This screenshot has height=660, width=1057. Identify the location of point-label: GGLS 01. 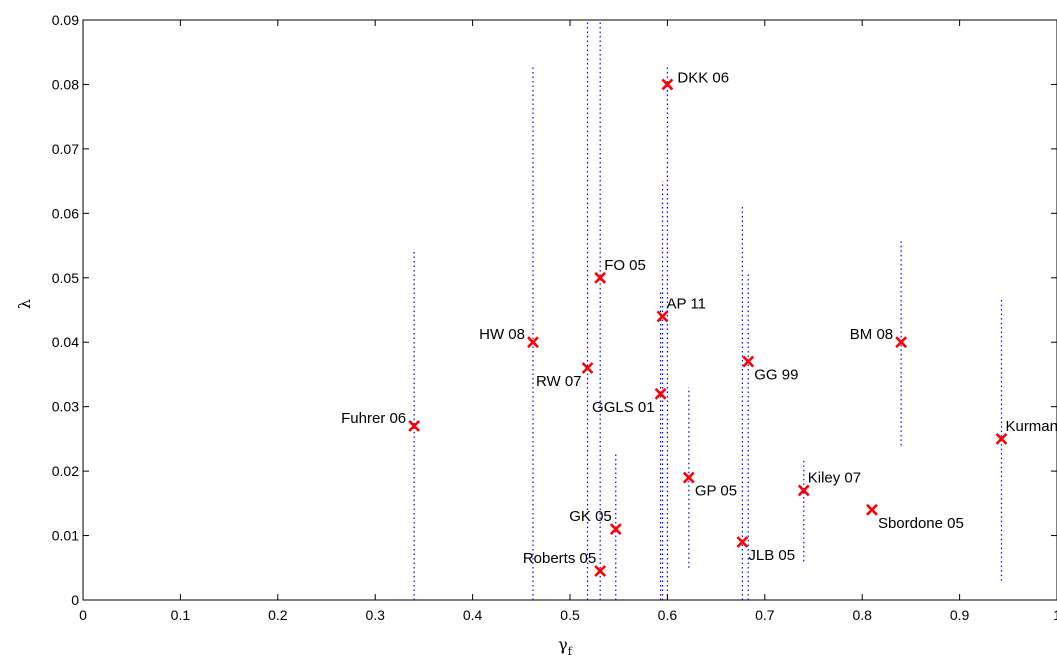
(623, 407).